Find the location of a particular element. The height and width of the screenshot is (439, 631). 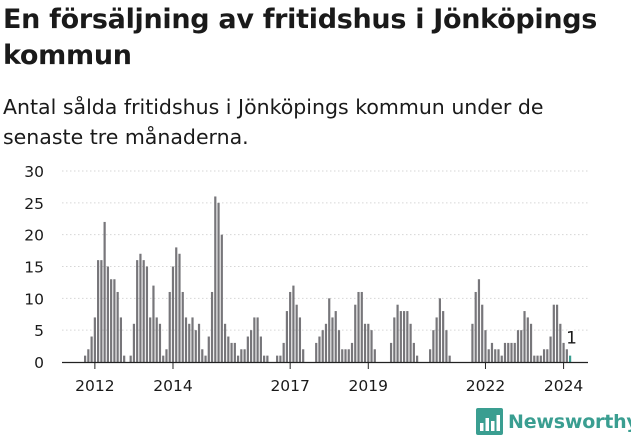

bar-current is located at coordinates (570, 358).